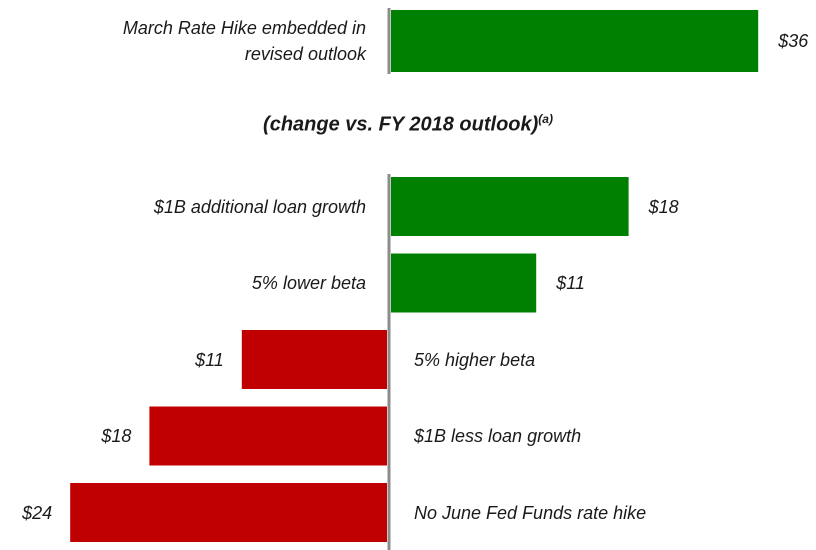 Image resolution: width=816 pixels, height=550 pixels. What do you see at coordinates (401, 124) in the screenshot?
I see `subtitle-text: (change vs. FY 2018 outlook)` at bounding box center [401, 124].